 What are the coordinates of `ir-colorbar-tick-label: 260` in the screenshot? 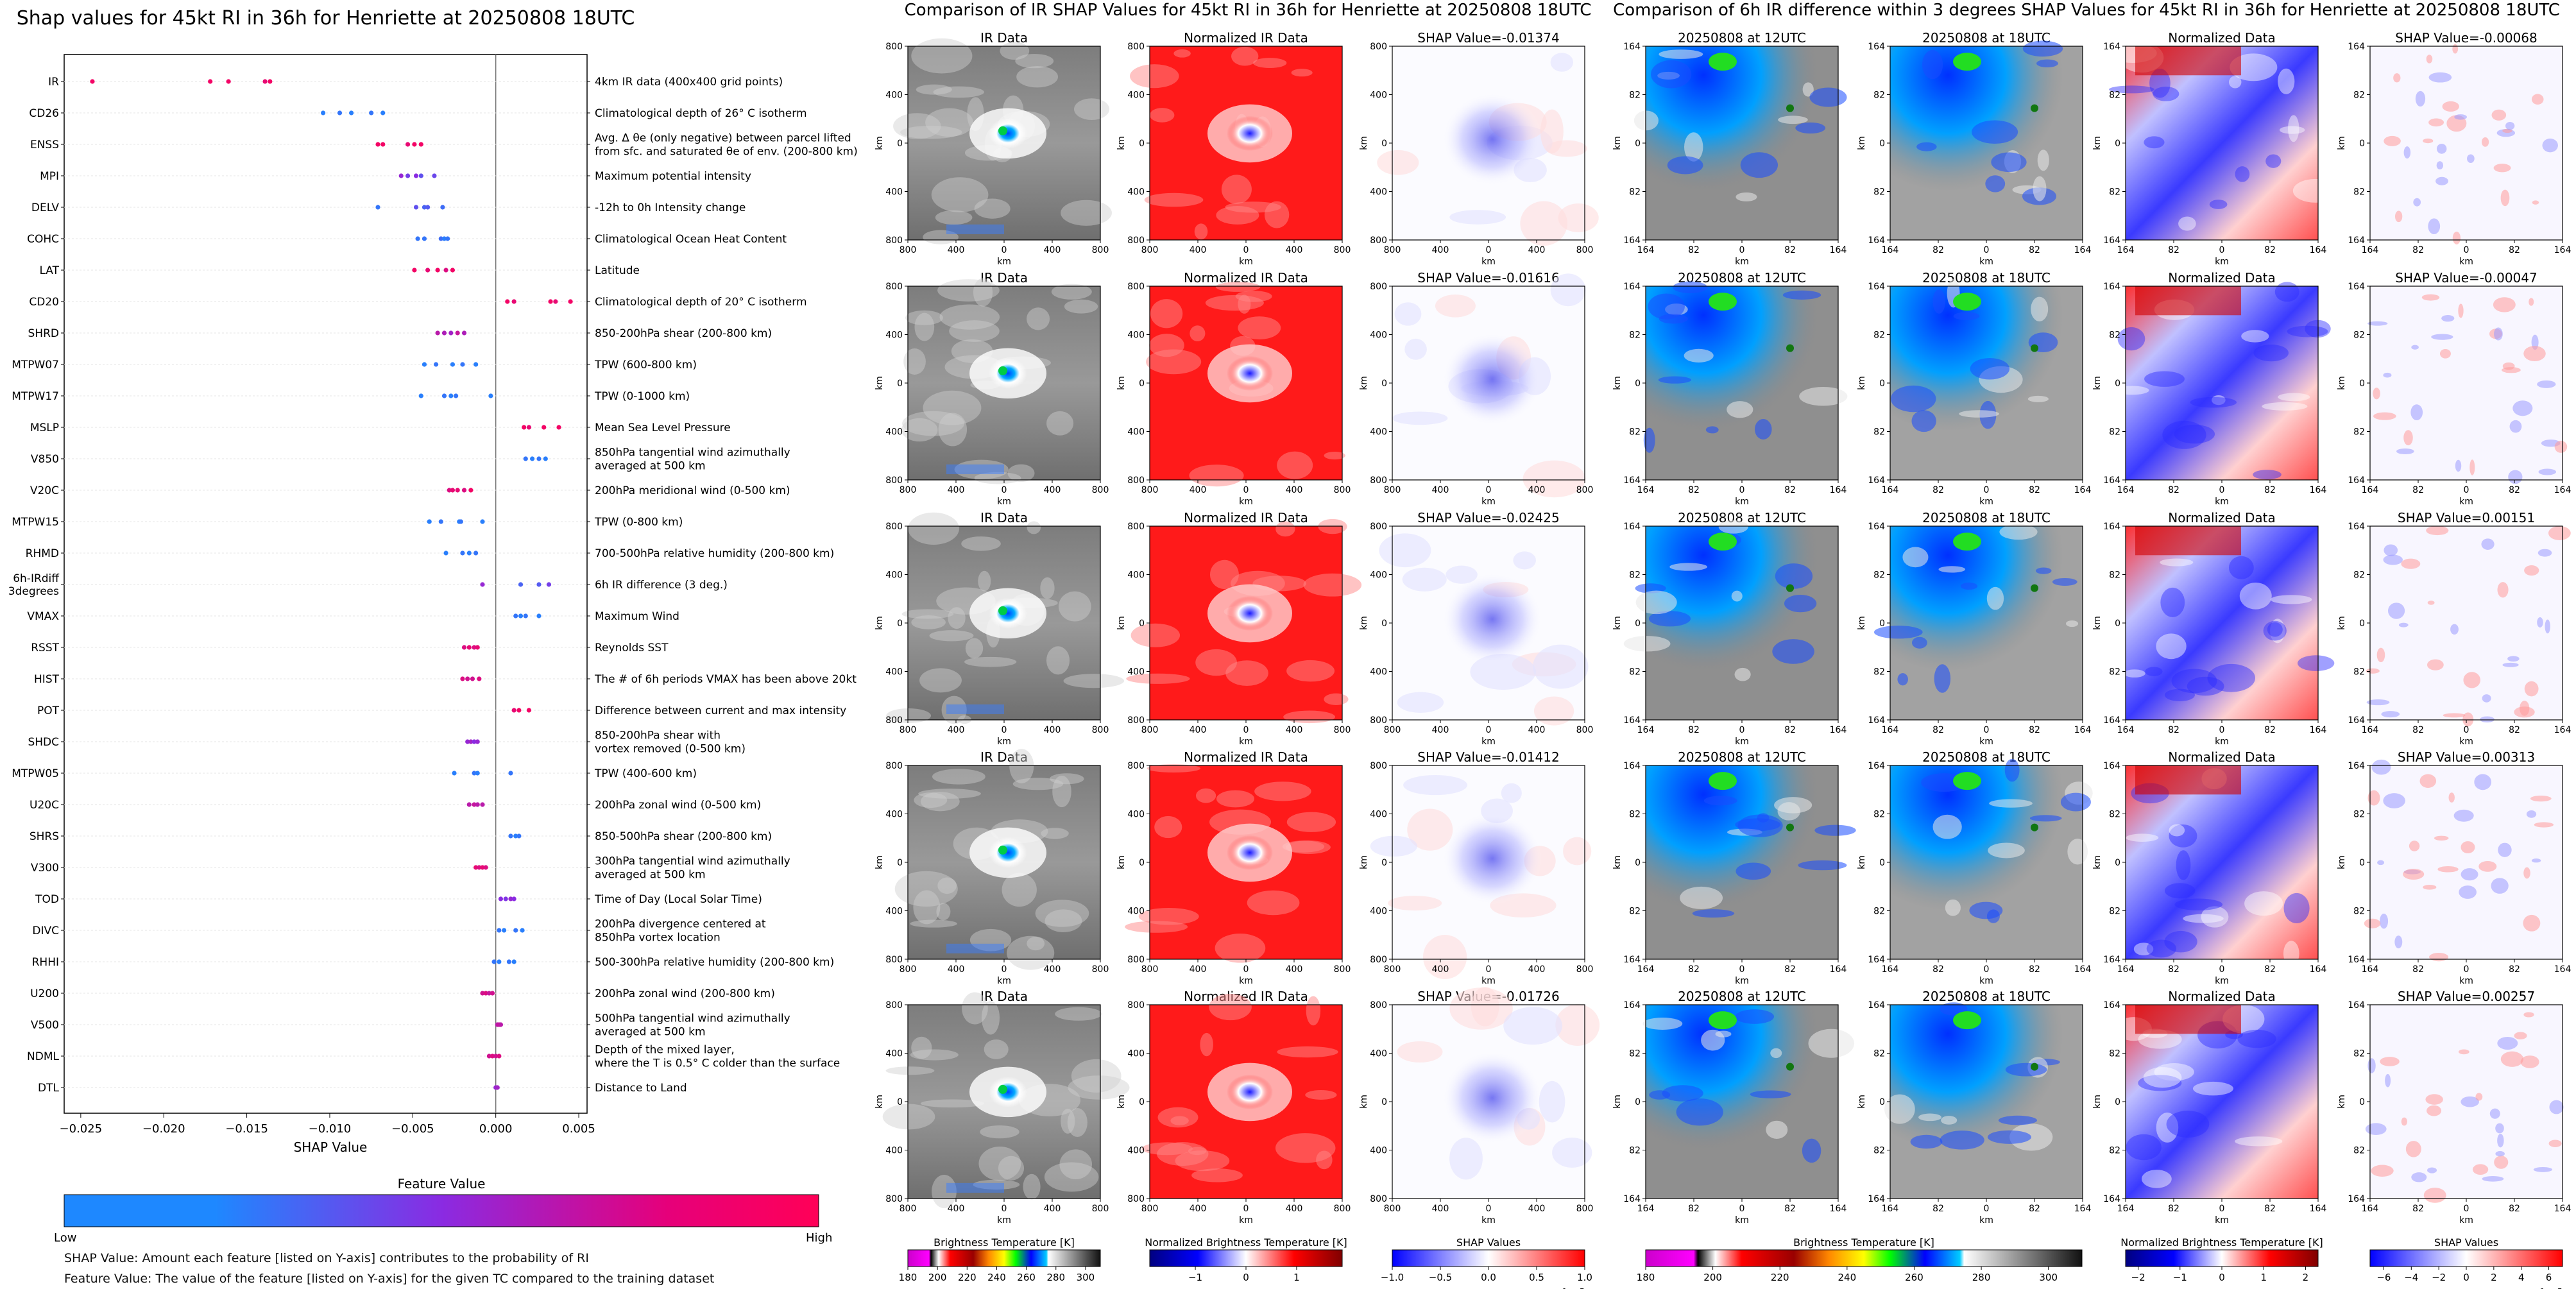 It's located at (1026, 1277).